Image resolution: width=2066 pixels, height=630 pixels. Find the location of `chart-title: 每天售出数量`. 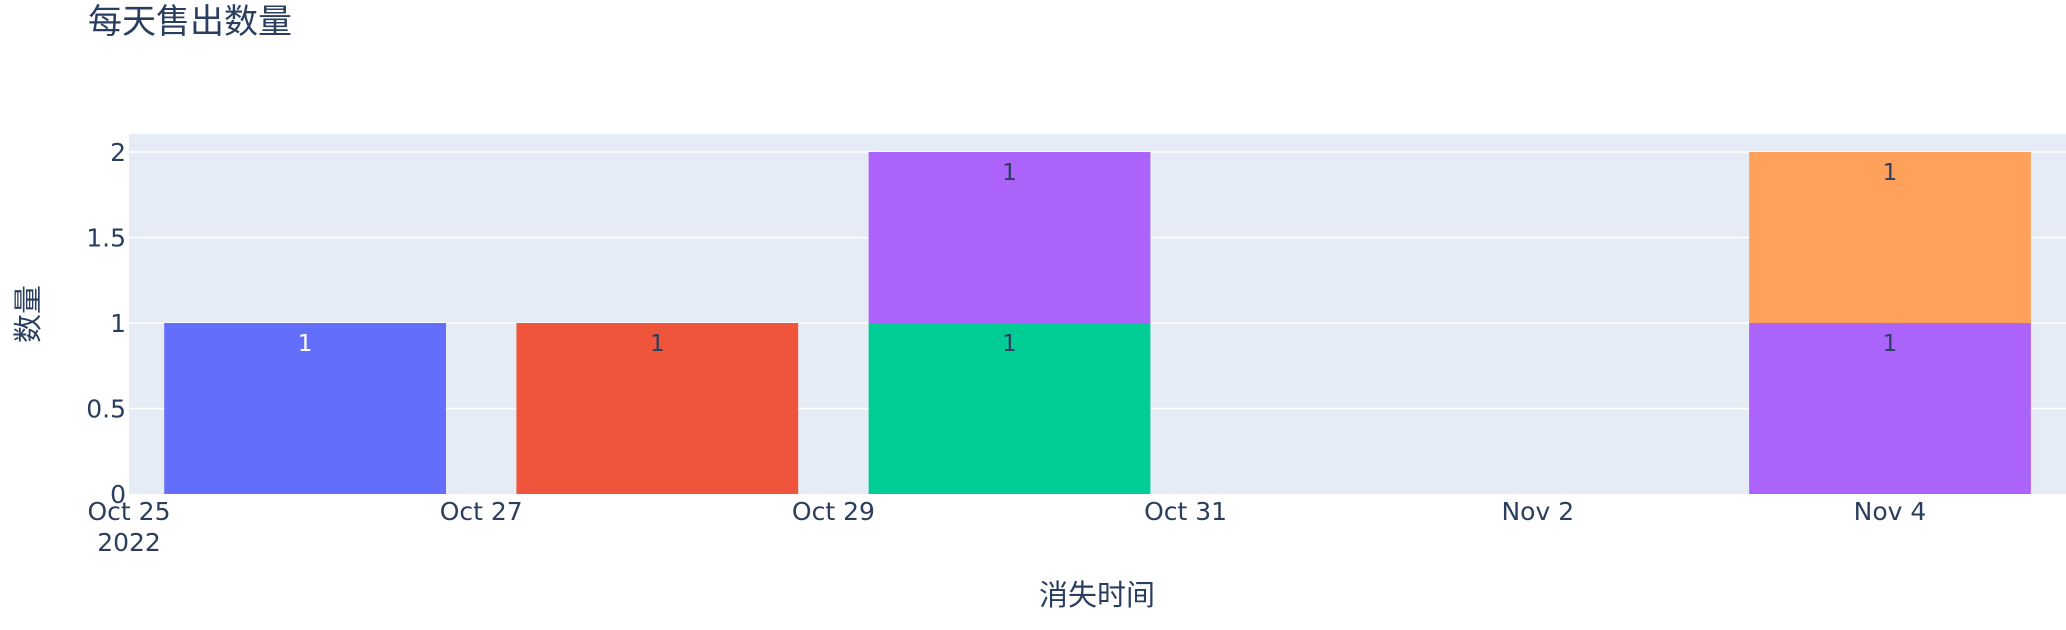

chart-title: 每天售出数量 is located at coordinates (190, 22).